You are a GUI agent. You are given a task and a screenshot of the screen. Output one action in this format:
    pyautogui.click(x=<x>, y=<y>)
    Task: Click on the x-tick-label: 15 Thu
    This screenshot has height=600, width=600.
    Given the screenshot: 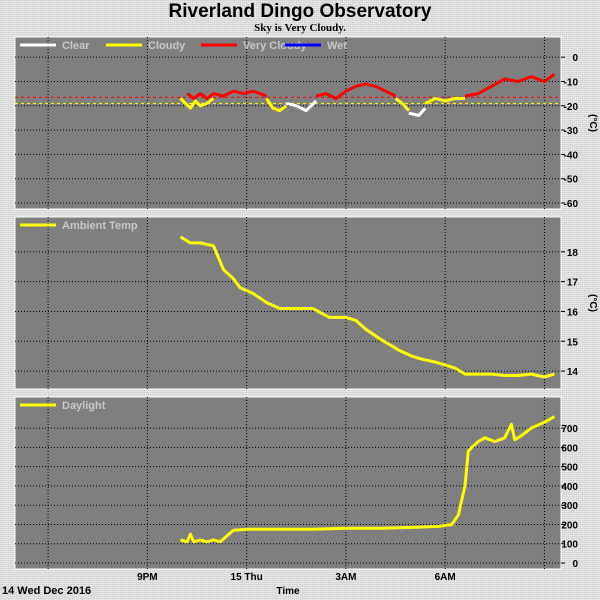 What is the action you would take?
    pyautogui.click(x=247, y=577)
    